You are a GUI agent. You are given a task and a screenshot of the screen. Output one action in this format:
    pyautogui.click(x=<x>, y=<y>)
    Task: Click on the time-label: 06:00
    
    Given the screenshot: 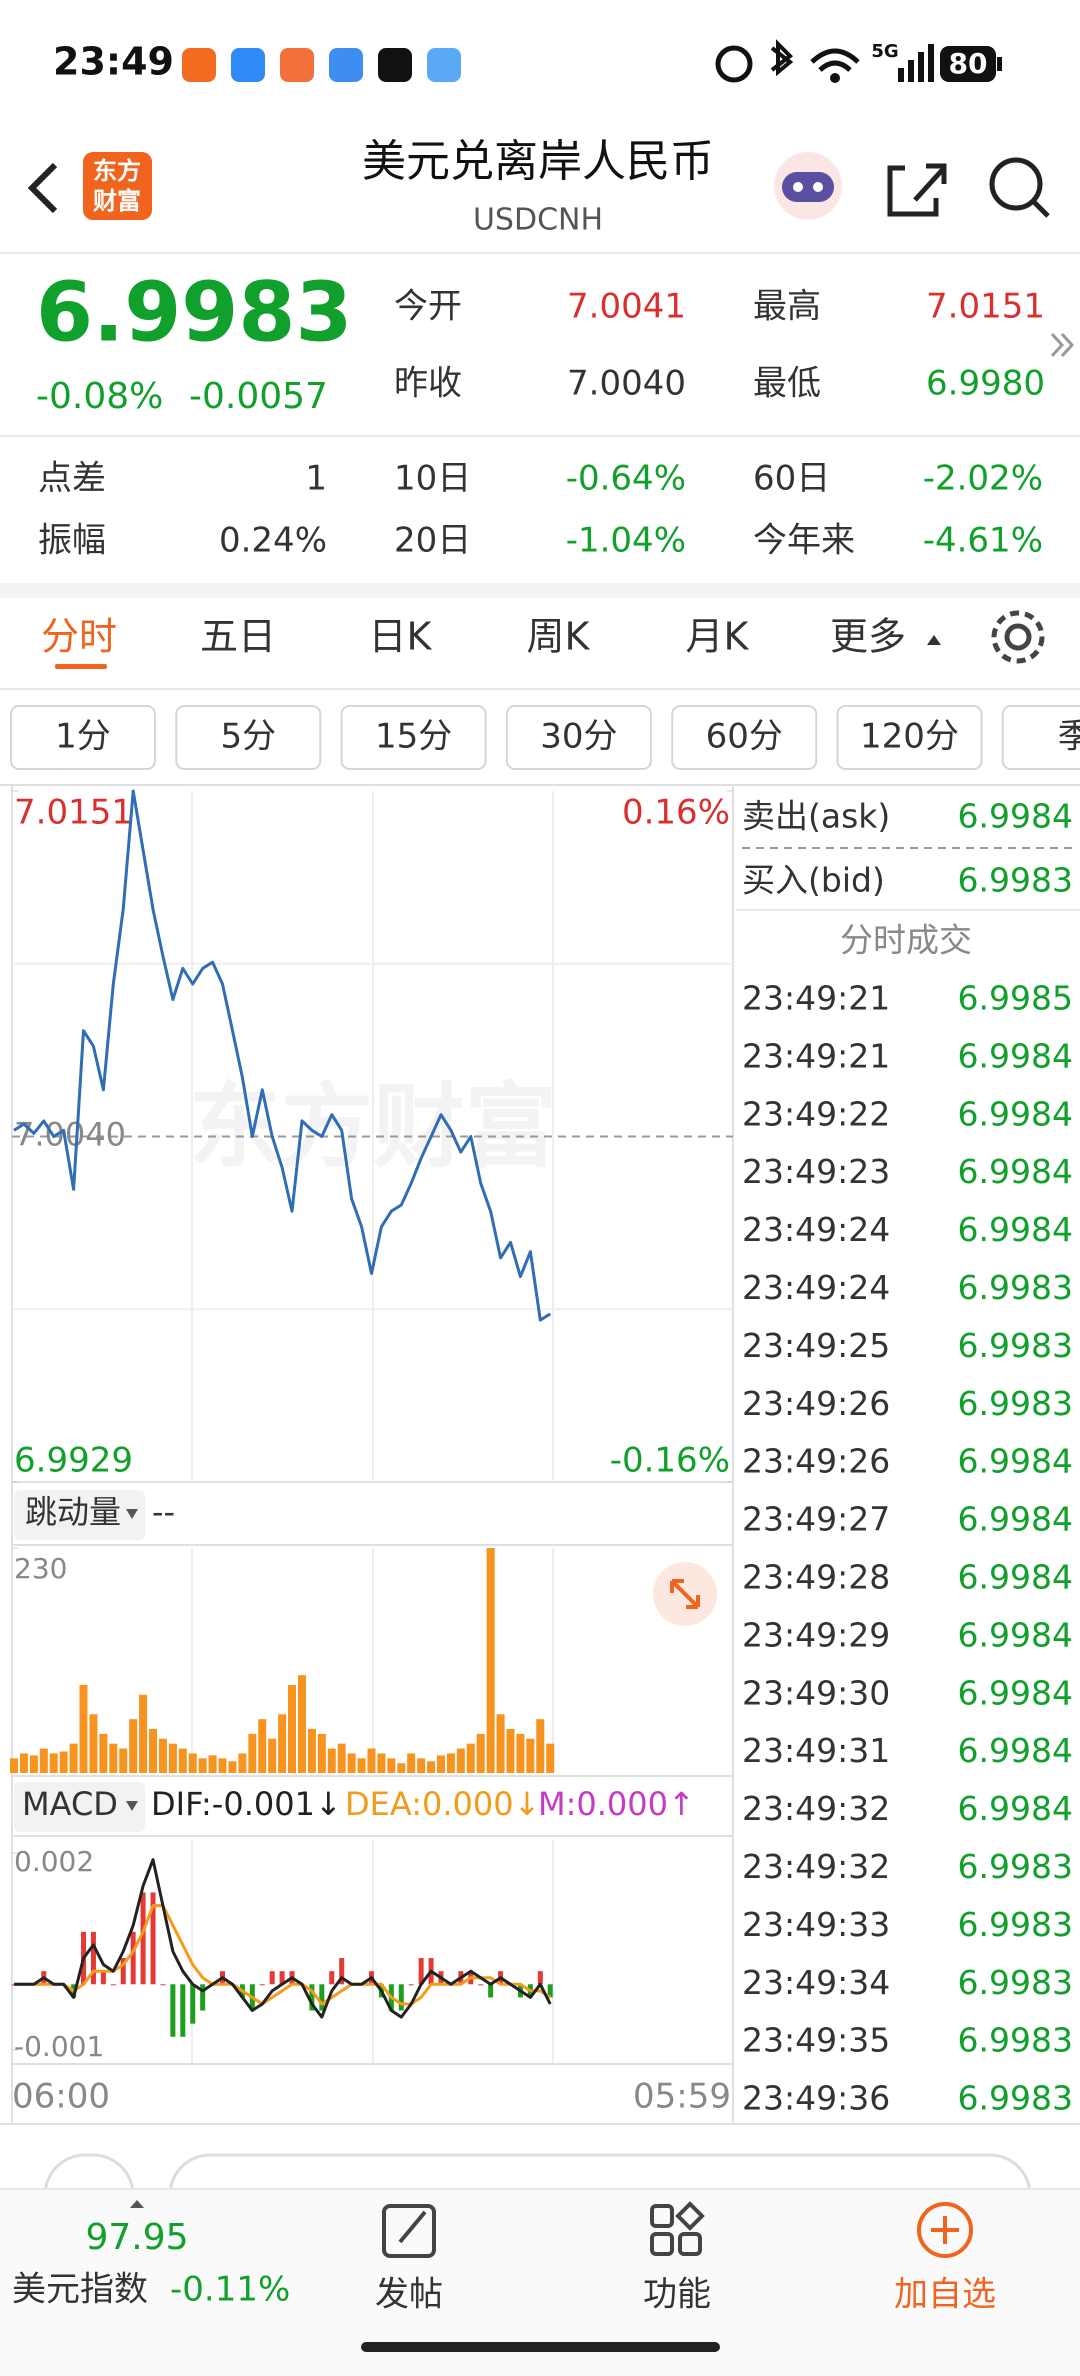 What is the action you would take?
    pyautogui.click(x=61, y=2097)
    